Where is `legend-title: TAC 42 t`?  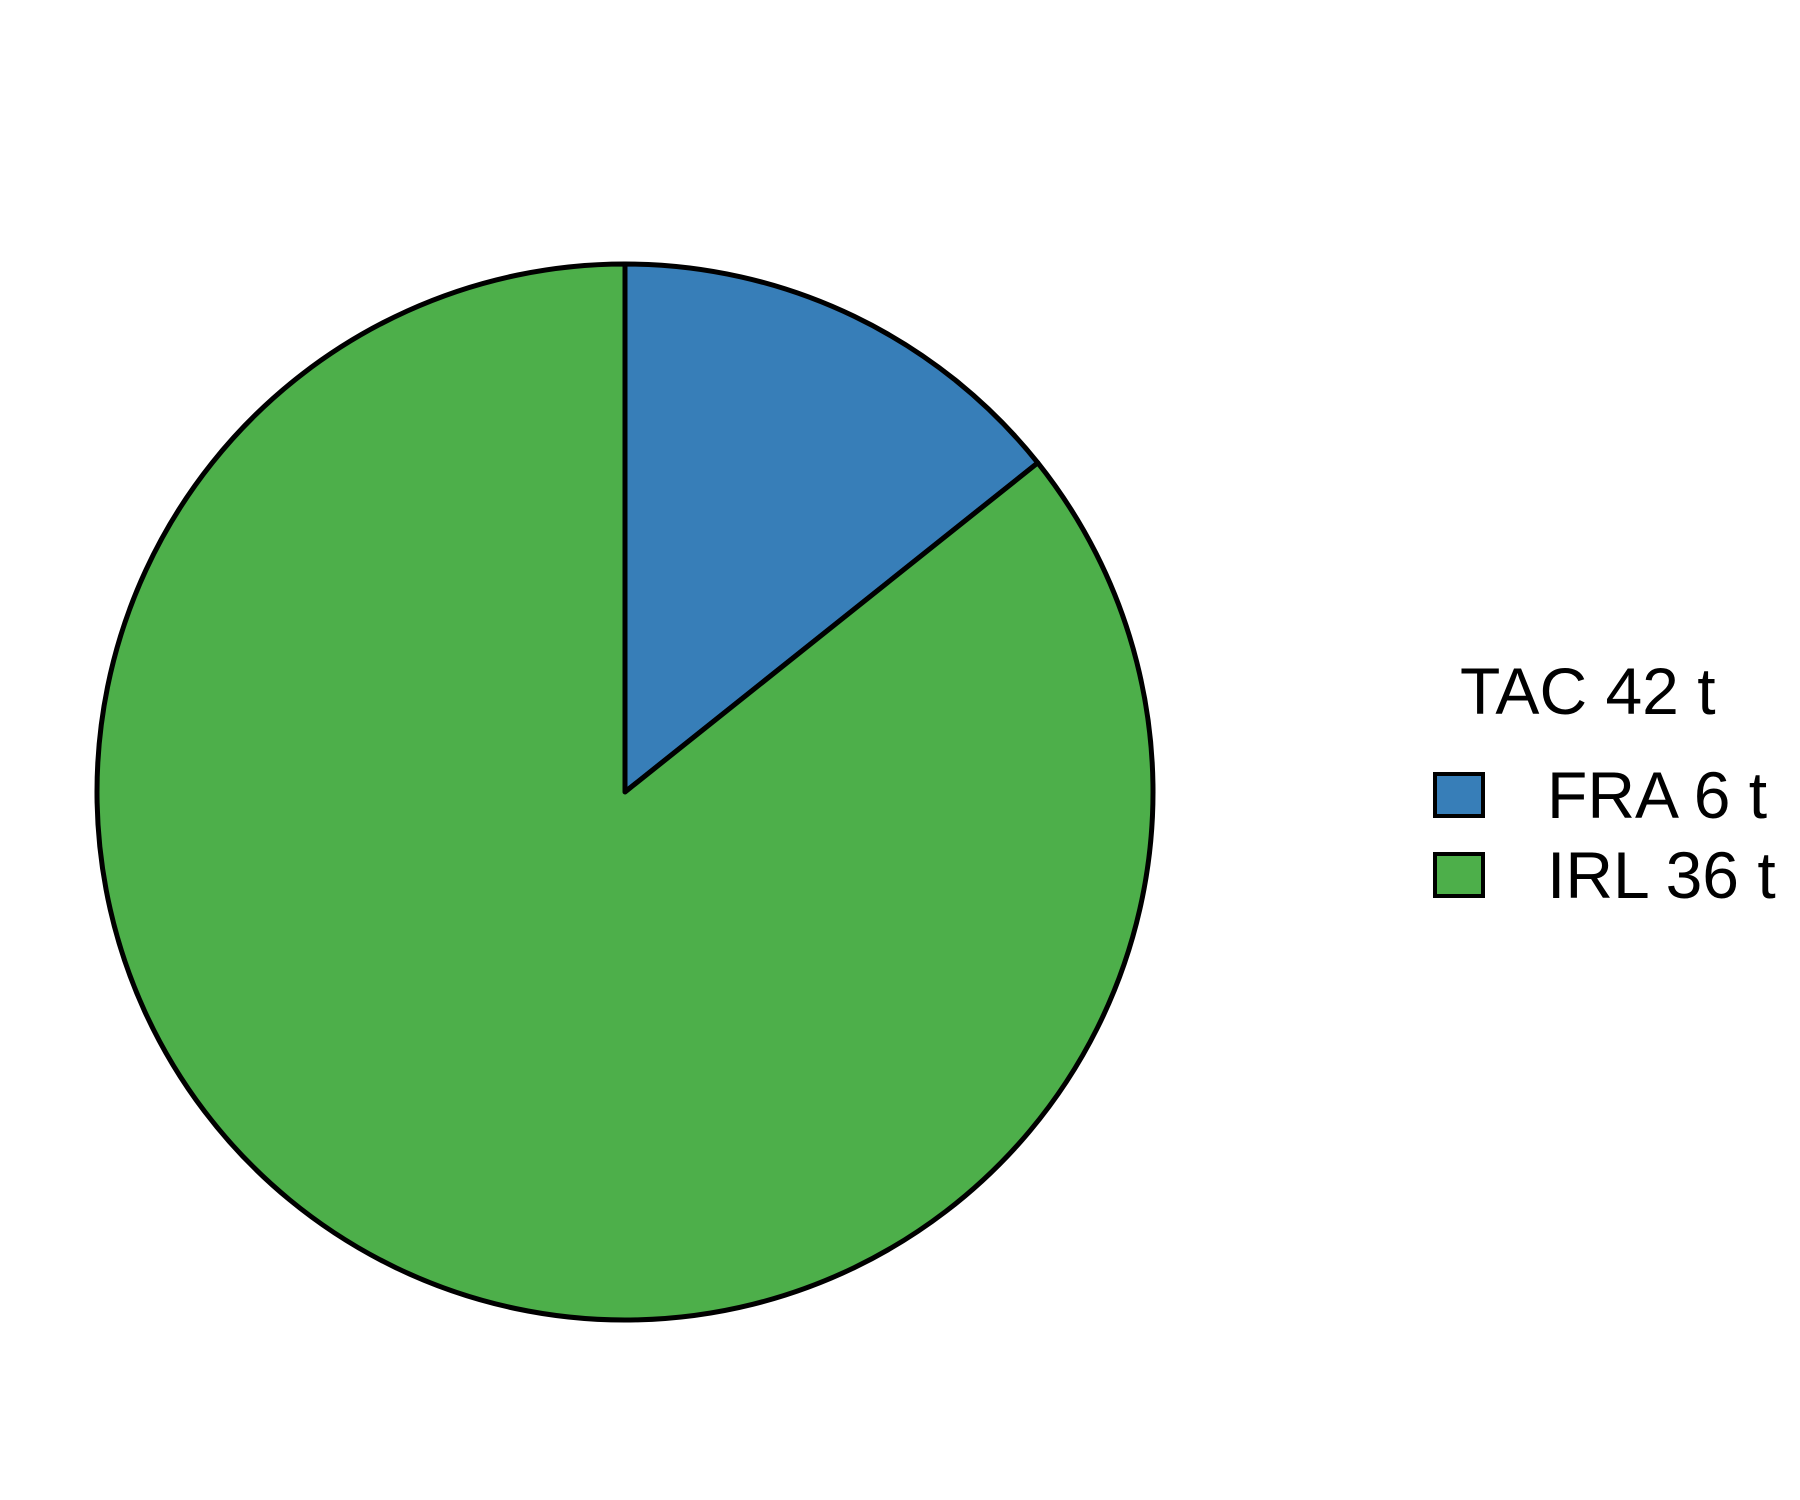
legend-title: TAC 42 t is located at coordinates (1588, 691).